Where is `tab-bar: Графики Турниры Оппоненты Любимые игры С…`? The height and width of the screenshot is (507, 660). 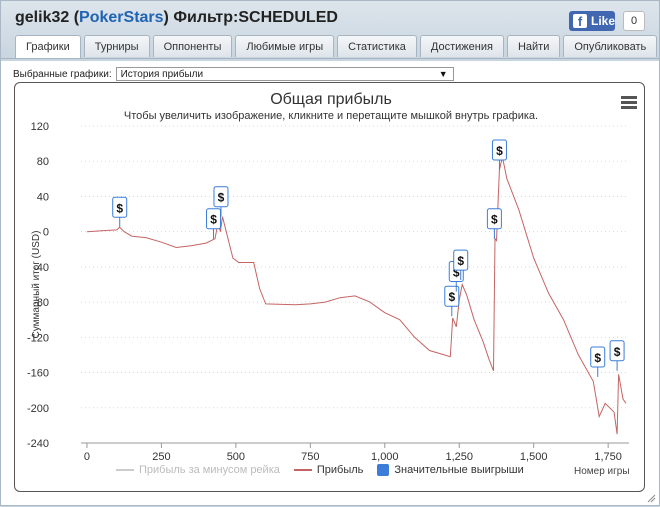
tab-bar: Графики Турниры Оппоненты Любимые игры С… is located at coordinates (337, 47).